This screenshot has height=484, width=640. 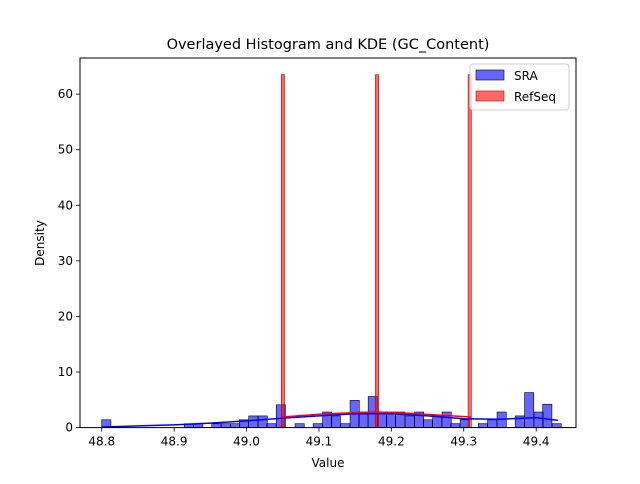 I want to click on y-axis-ticks: 0 10 20 30 40 50 60, so click(x=69, y=261).